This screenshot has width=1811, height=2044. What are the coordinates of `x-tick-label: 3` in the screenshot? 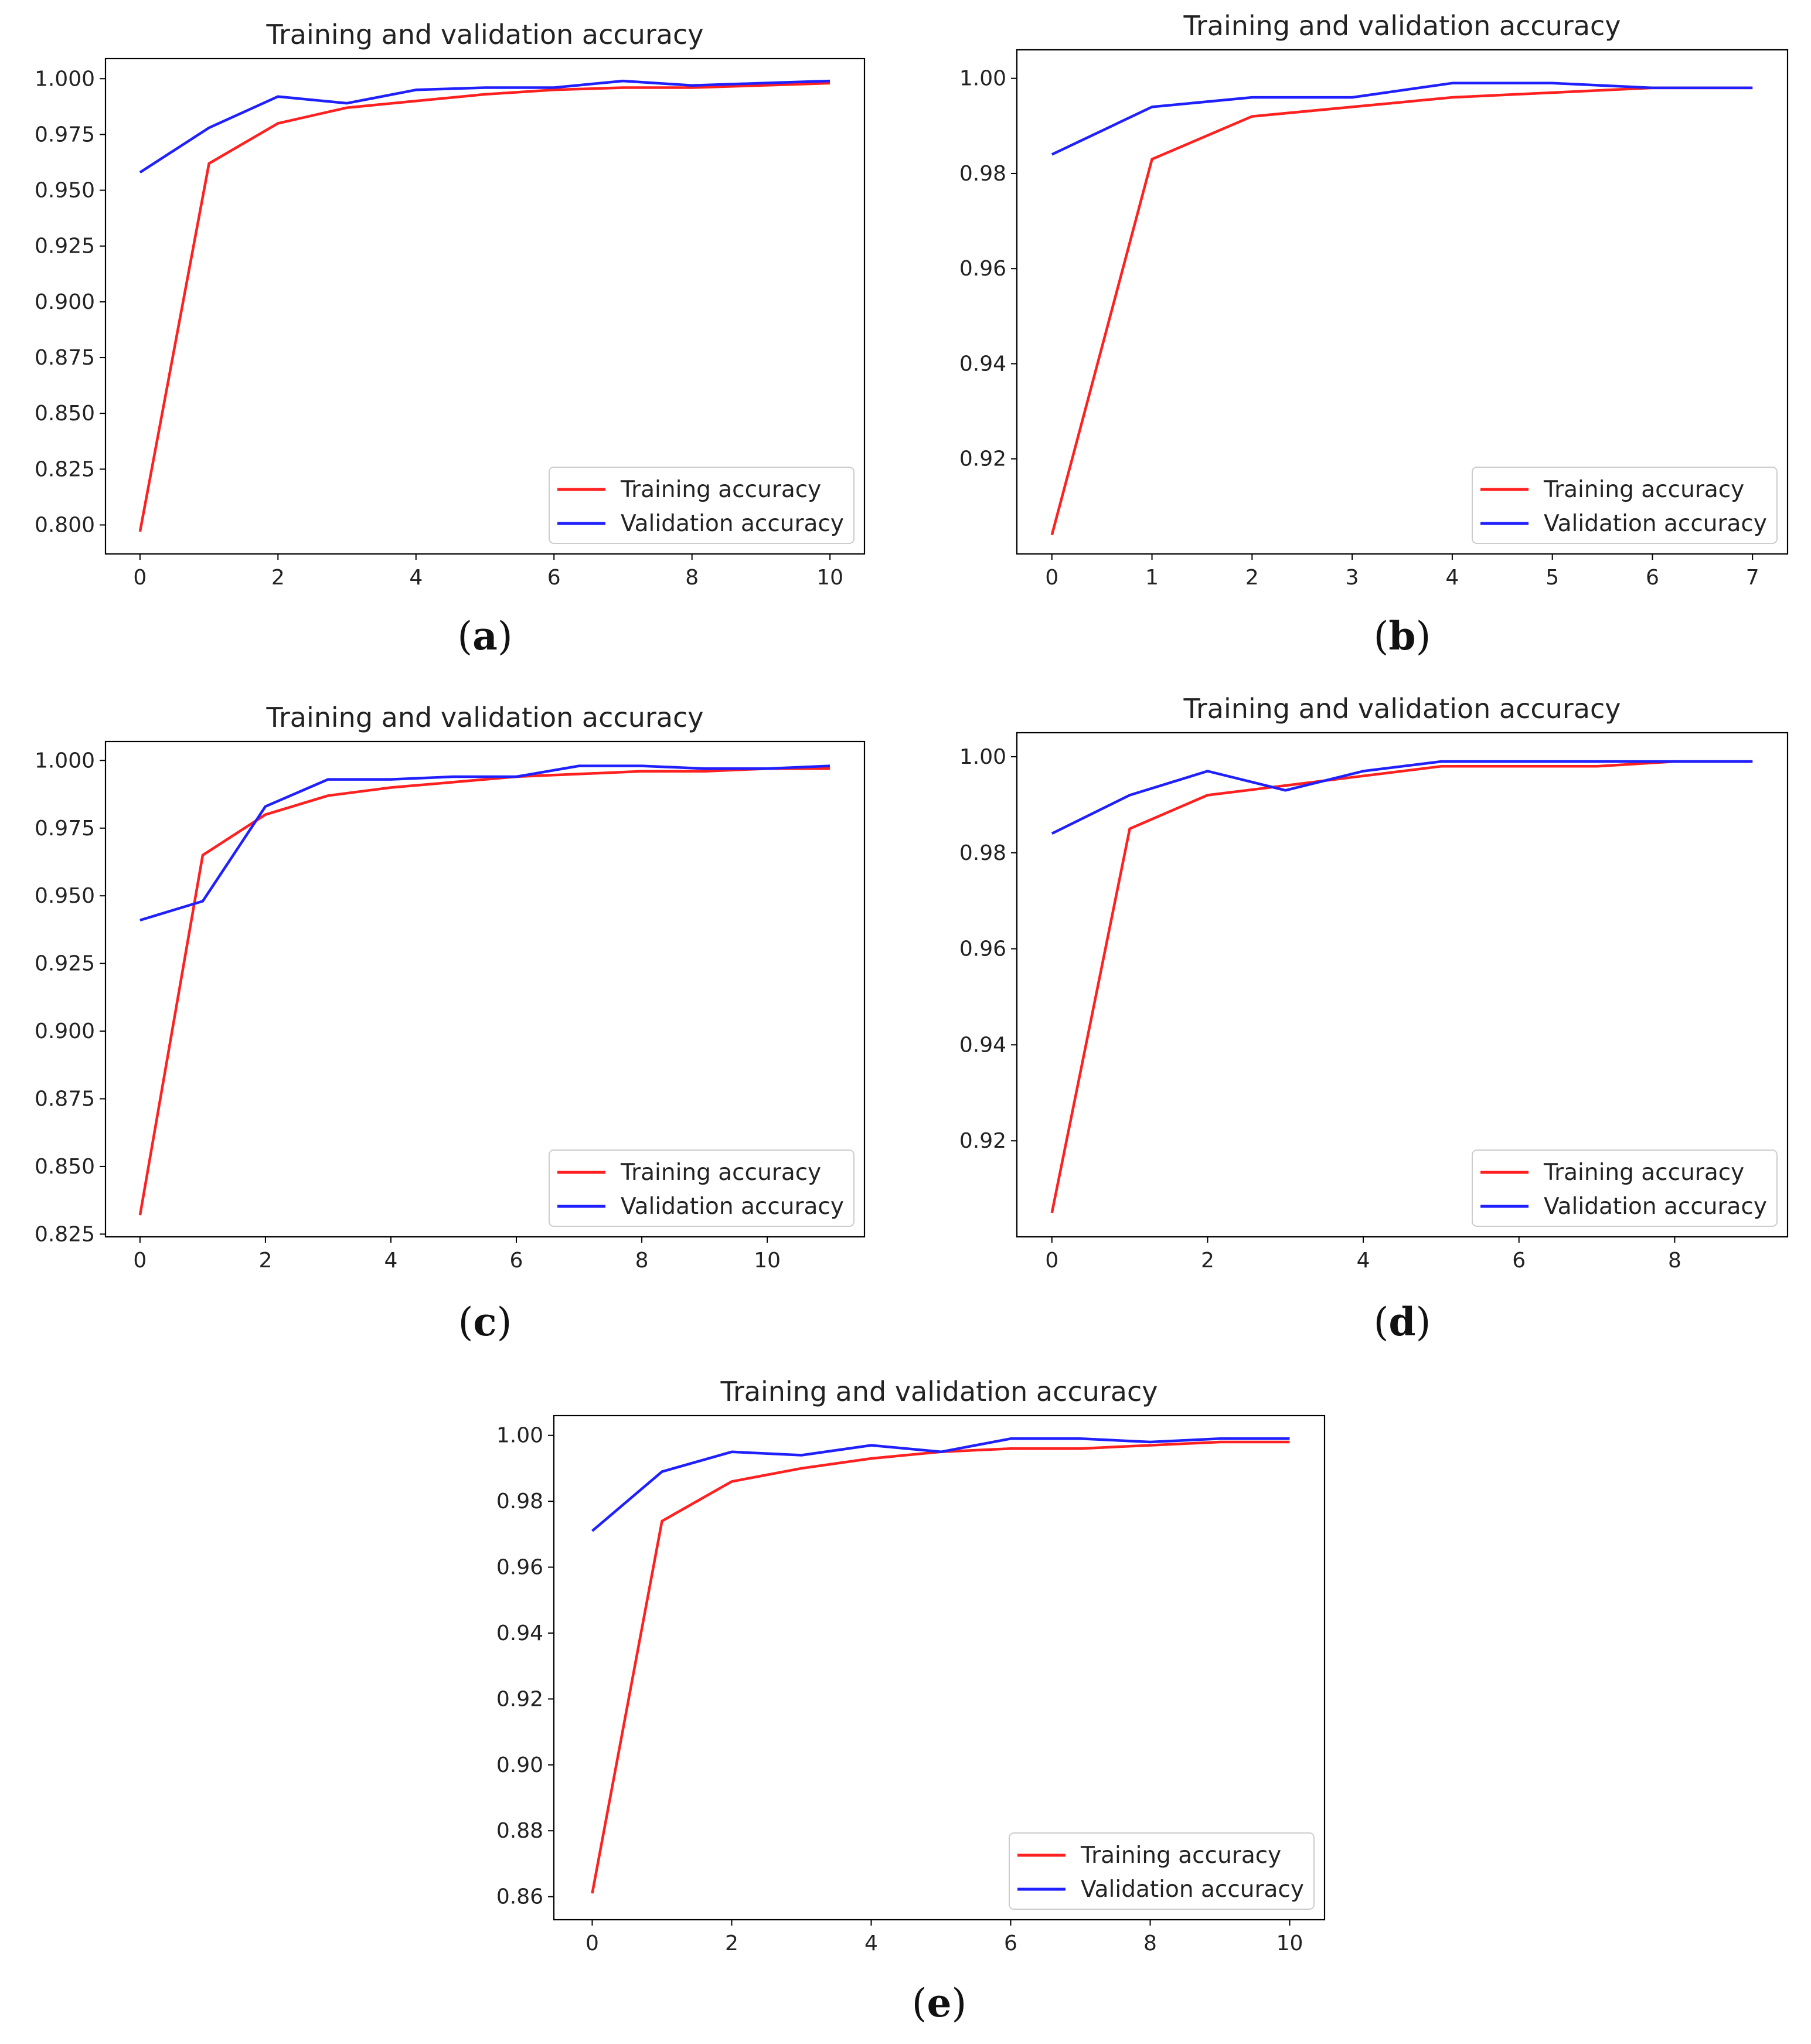 It's located at (1352, 578).